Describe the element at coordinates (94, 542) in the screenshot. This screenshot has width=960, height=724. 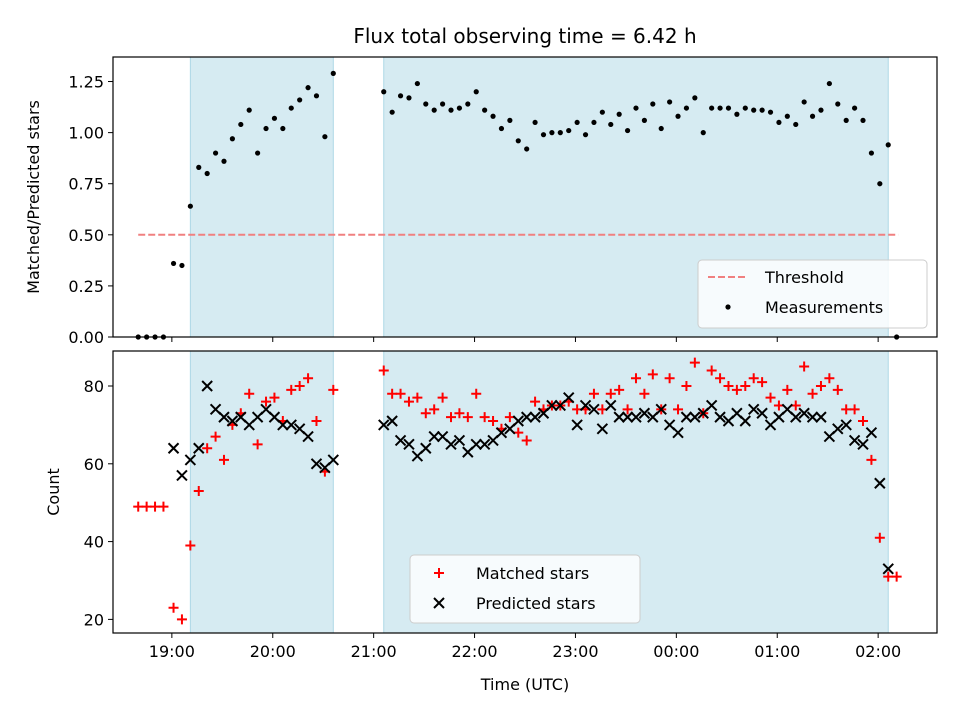
I see `y-tick-label: 40` at that location.